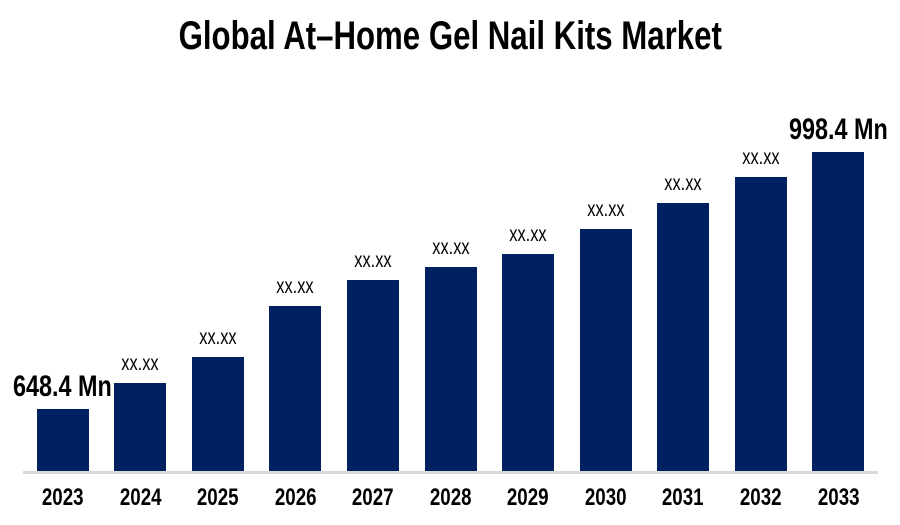 Image resolution: width=900 pixels, height=525 pixels. Describe the element at coordinates (372, 375) in the screenshot. I see `bar-2027` at that location.